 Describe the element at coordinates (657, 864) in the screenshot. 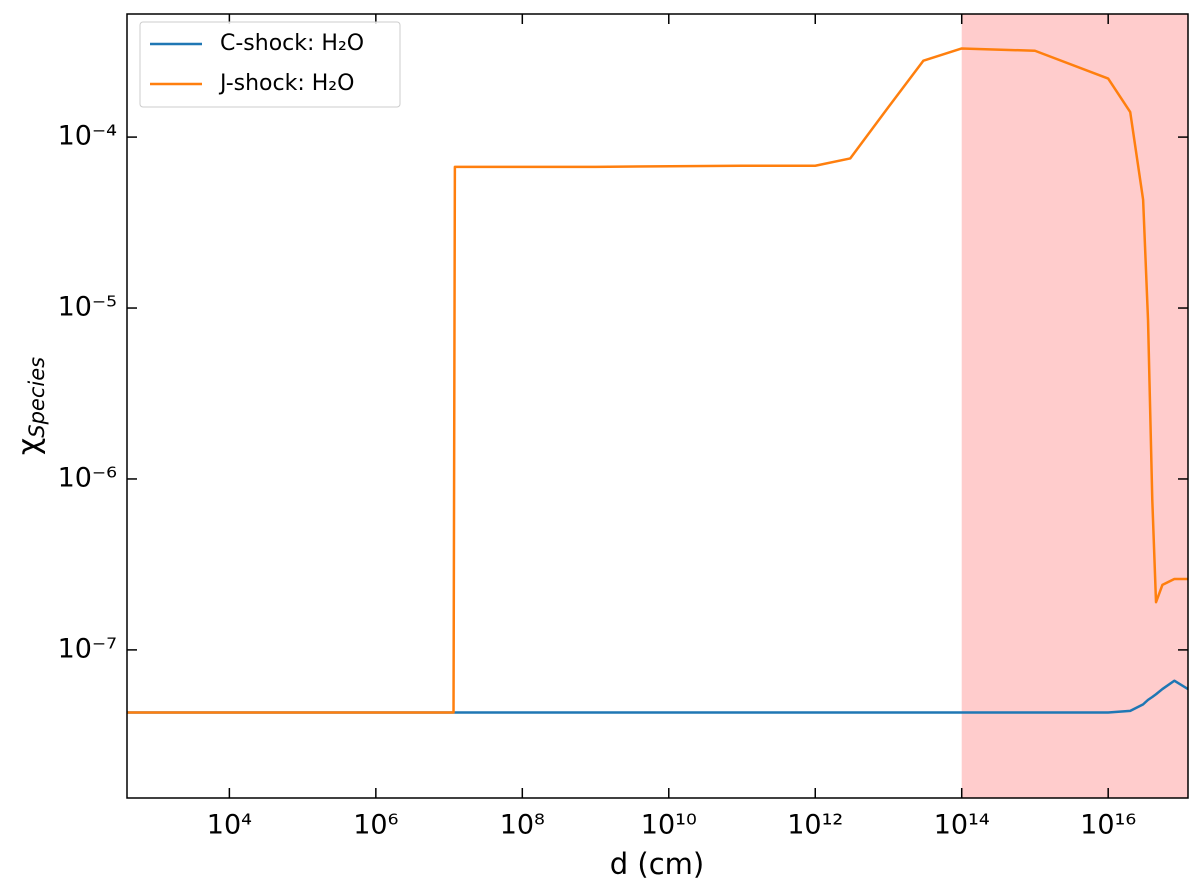

I see `x-axis-label: d (cm)` at that location.